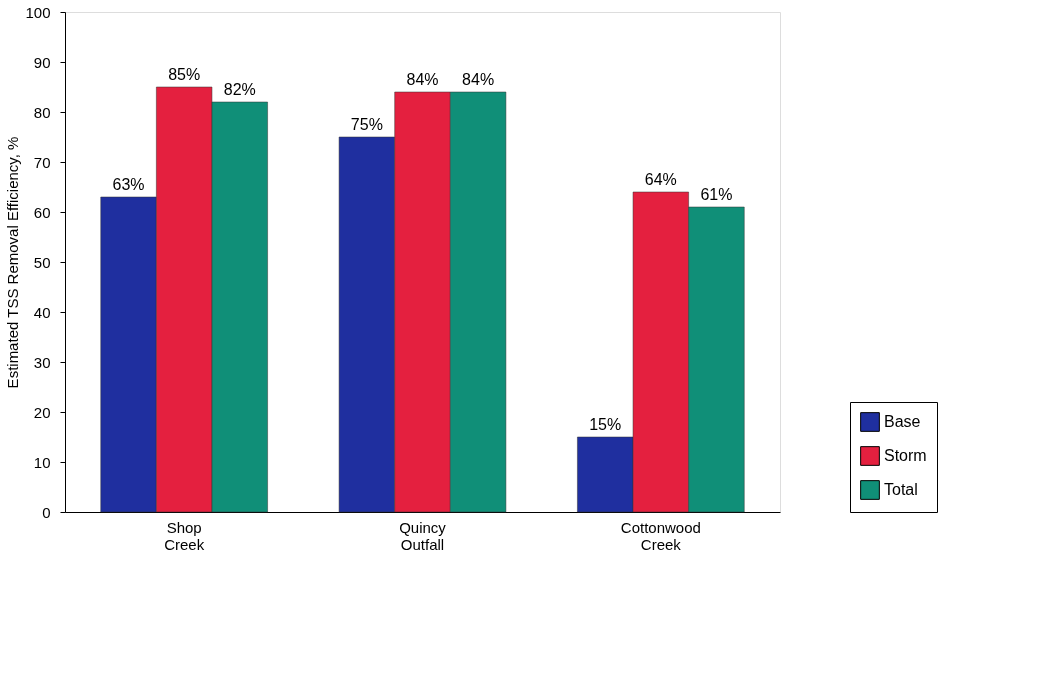 The image size is (1056, 681). I want to click on data-label: 15%, so click(605, 424).